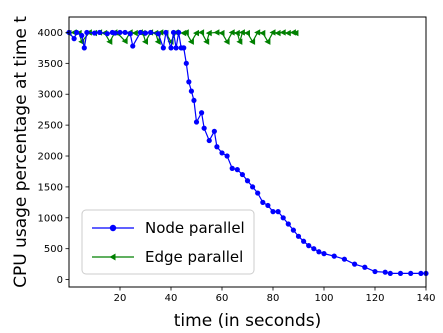  I want to click on legend-entry-edge-parallel: Edge parallel, so click(167, 257).